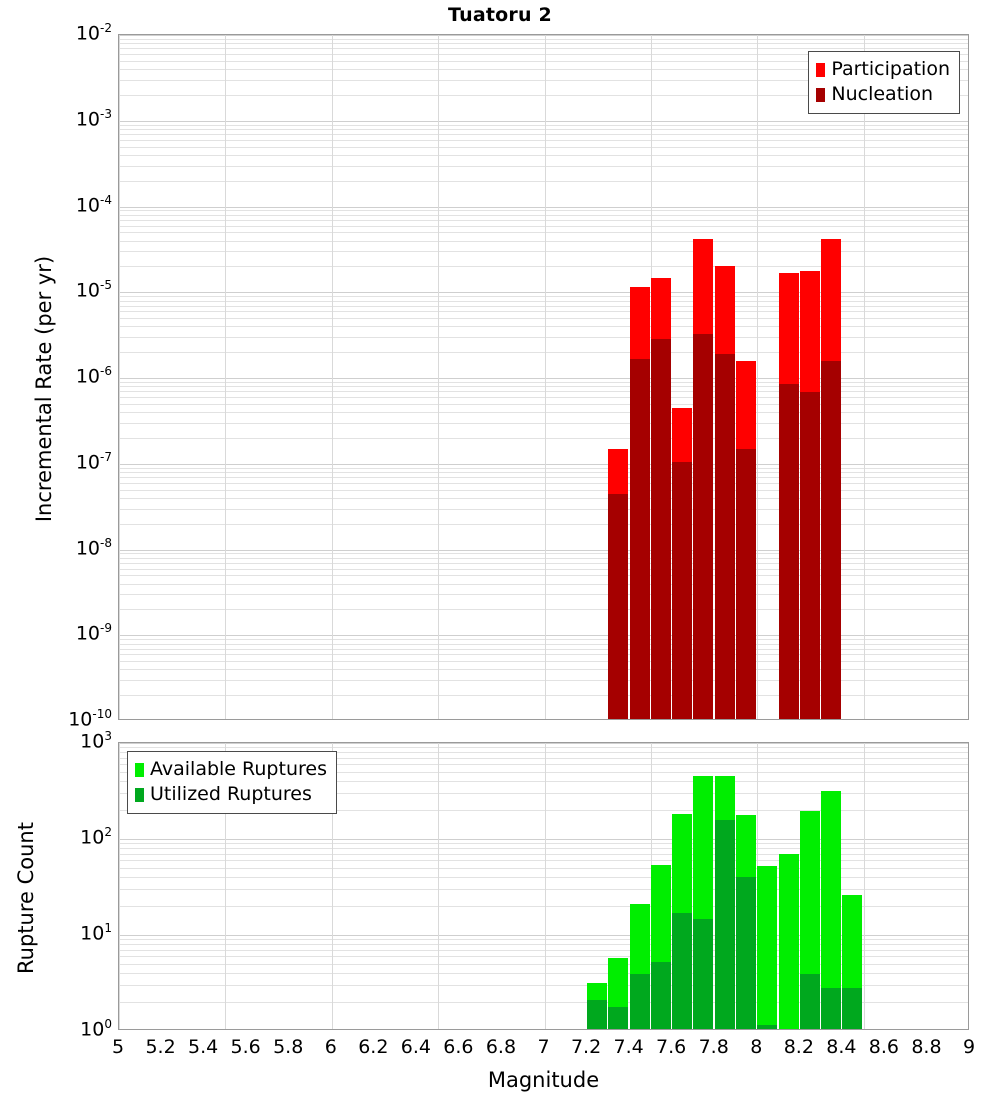  What do you see at coordinates (373, 1047) in the screenshot?
I see `x-axis-tick-label: 6.2` at bounding box center [373, 1047].